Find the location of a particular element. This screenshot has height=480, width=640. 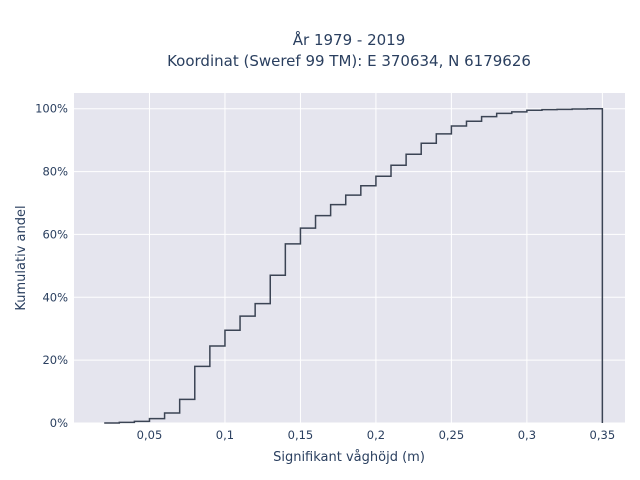

x-tick-label: 0,25 is located at coordinates (452, 435).